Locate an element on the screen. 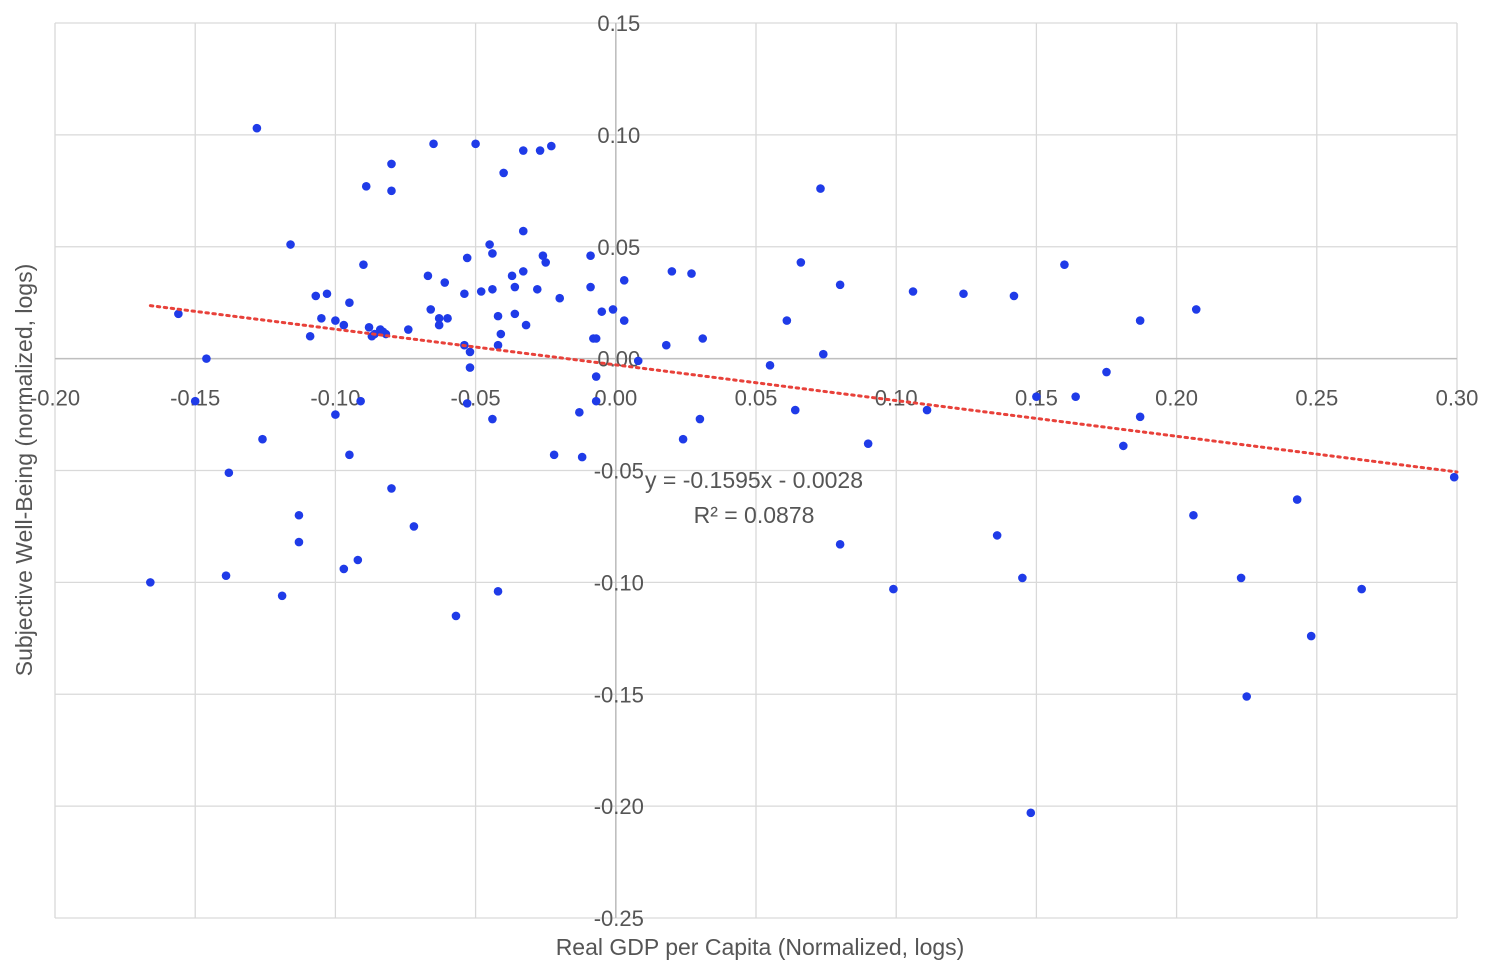 The width and height of the screenshot is (1492, 973). trendline-equation: y = -0.1595x - 0.0028 is located at coordinates (754, 480).